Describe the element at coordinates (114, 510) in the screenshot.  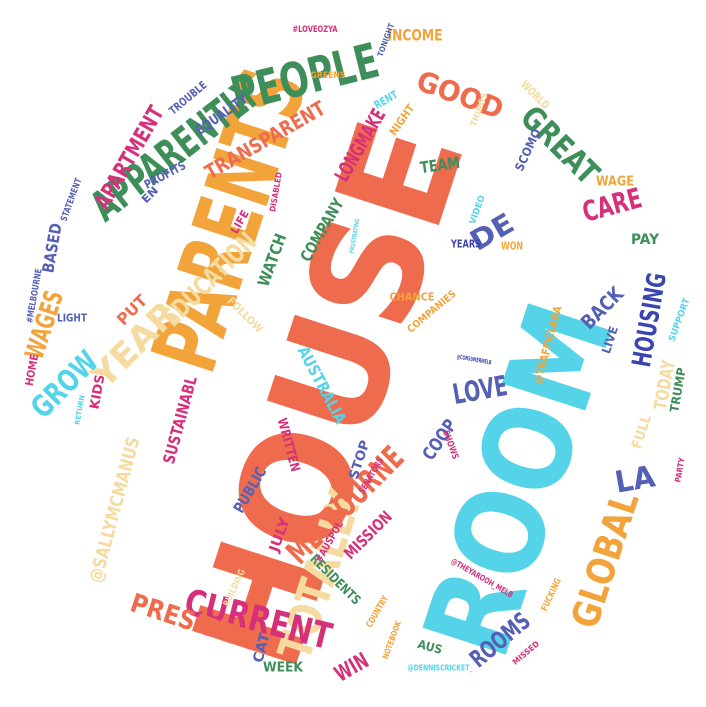
I see `word-sallymcmanus: @SALLYMCMANUS` at that location.